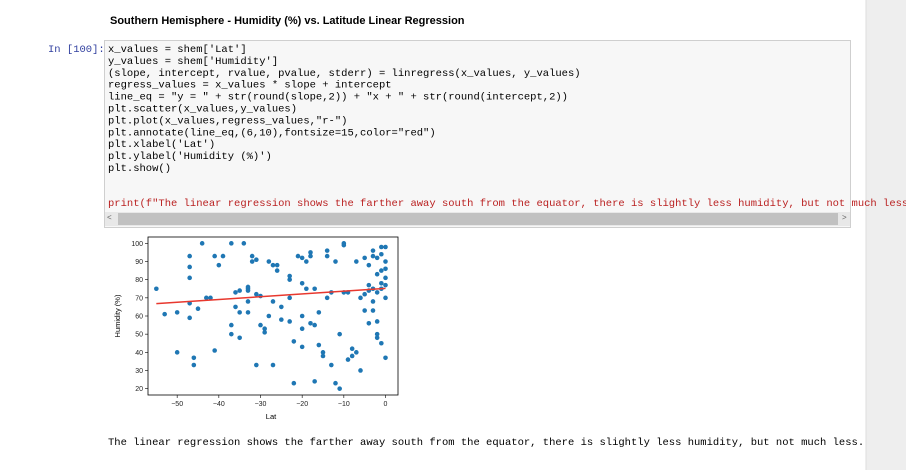 This screenshot has width=906, height=470. Describe the element at coordinates (109, 217) in the screenshot. I see `scroll-left: <` at that location.